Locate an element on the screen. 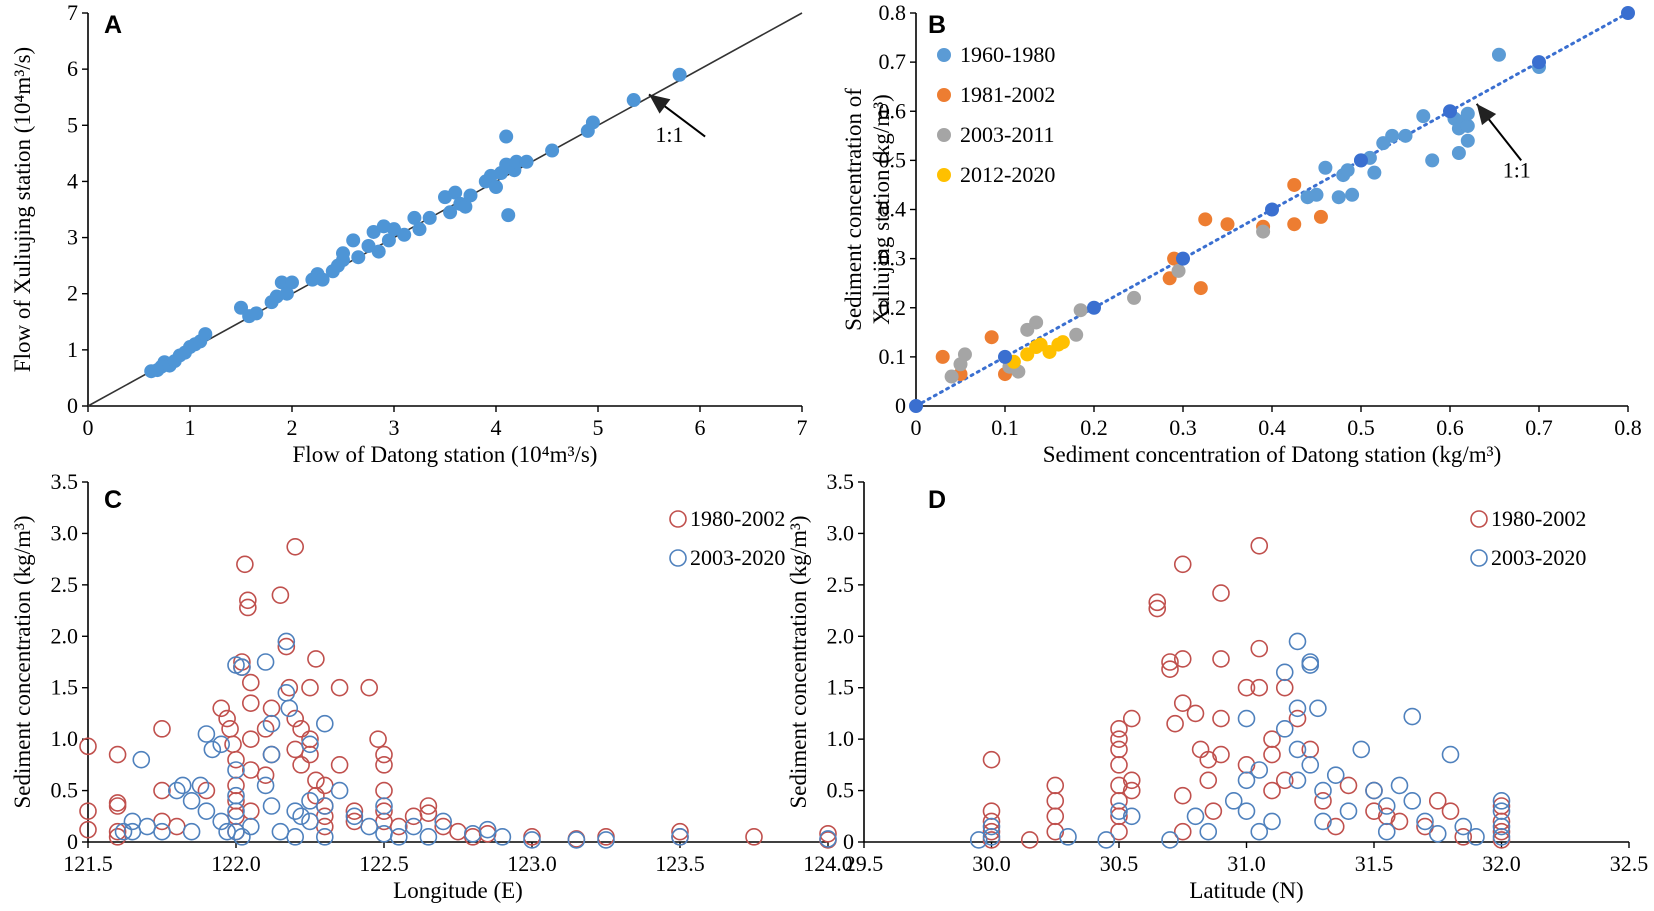 The image size is (1654, 911). x-tick-label: 122.5 is located at coordinates (384, 863).